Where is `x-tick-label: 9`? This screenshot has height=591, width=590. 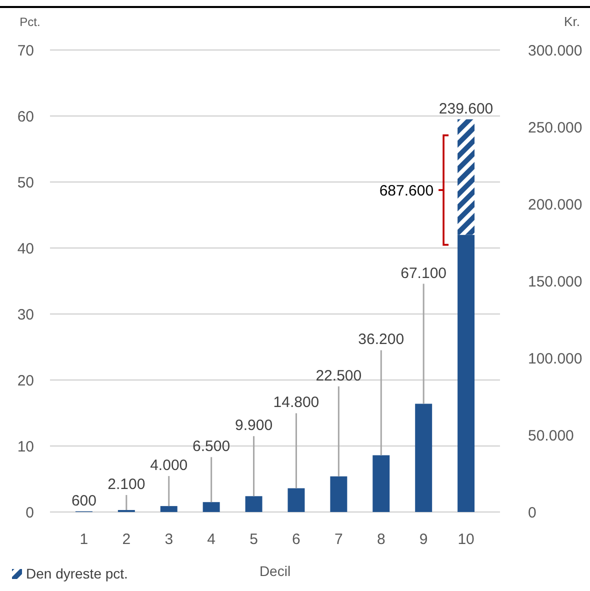 x-tick-label: 9 is located at coordinates (423, 539).